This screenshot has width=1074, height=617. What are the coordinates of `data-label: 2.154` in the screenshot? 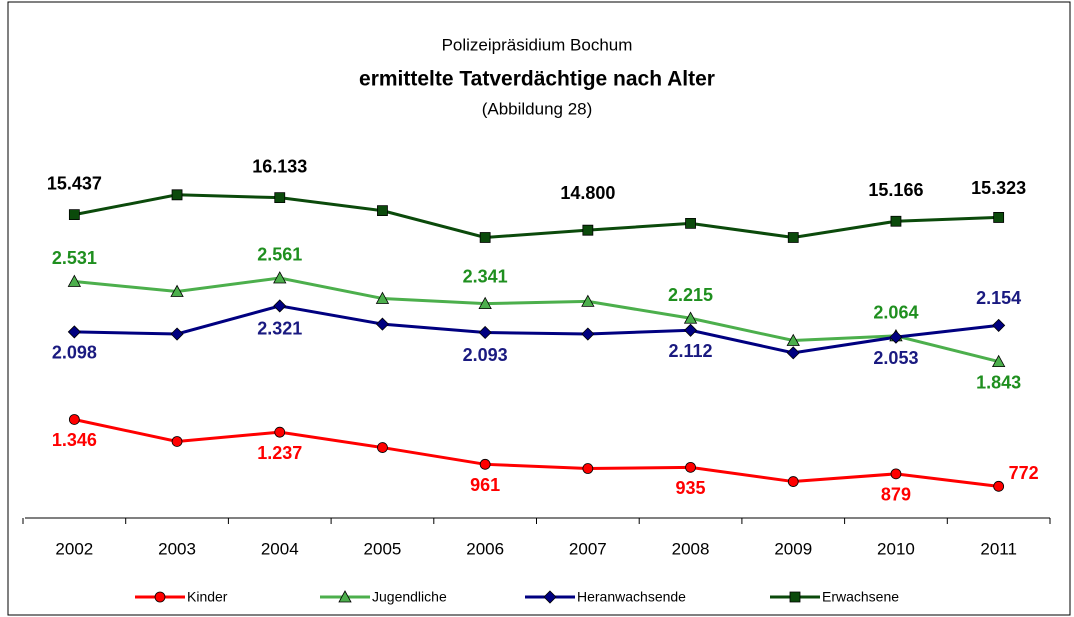 It's located at (998, 298).